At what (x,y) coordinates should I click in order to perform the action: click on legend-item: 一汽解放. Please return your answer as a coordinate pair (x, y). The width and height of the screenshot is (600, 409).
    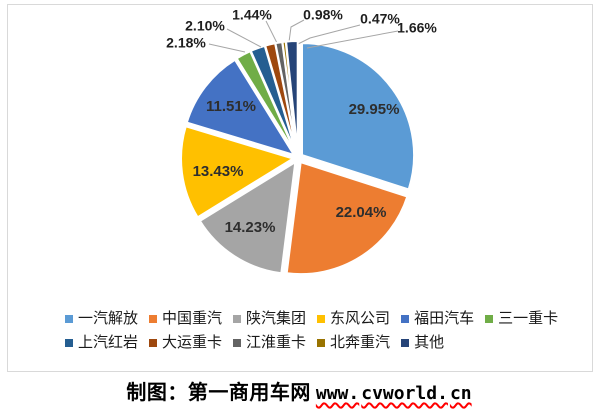
    Looking at the image, I should click on (102, 319).